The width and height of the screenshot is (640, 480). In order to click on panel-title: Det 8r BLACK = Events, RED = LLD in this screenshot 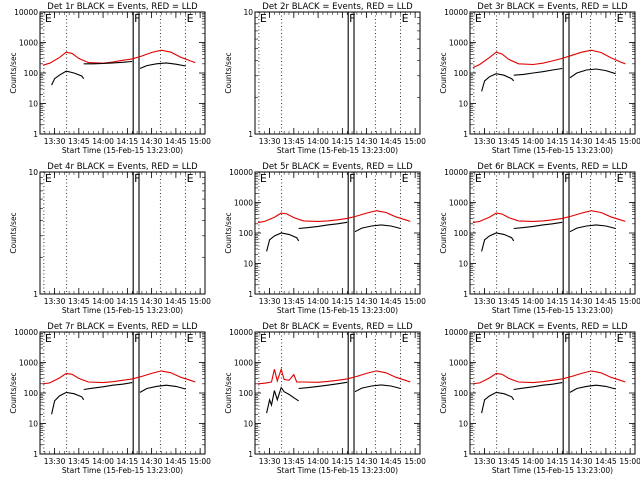, I will do `click(337, 327)`.